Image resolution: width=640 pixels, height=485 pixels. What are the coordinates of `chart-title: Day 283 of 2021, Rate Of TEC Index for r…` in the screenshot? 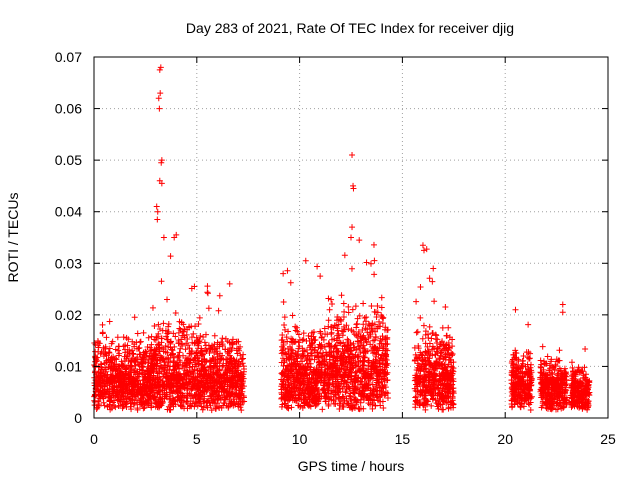 It's located at (350, 28).